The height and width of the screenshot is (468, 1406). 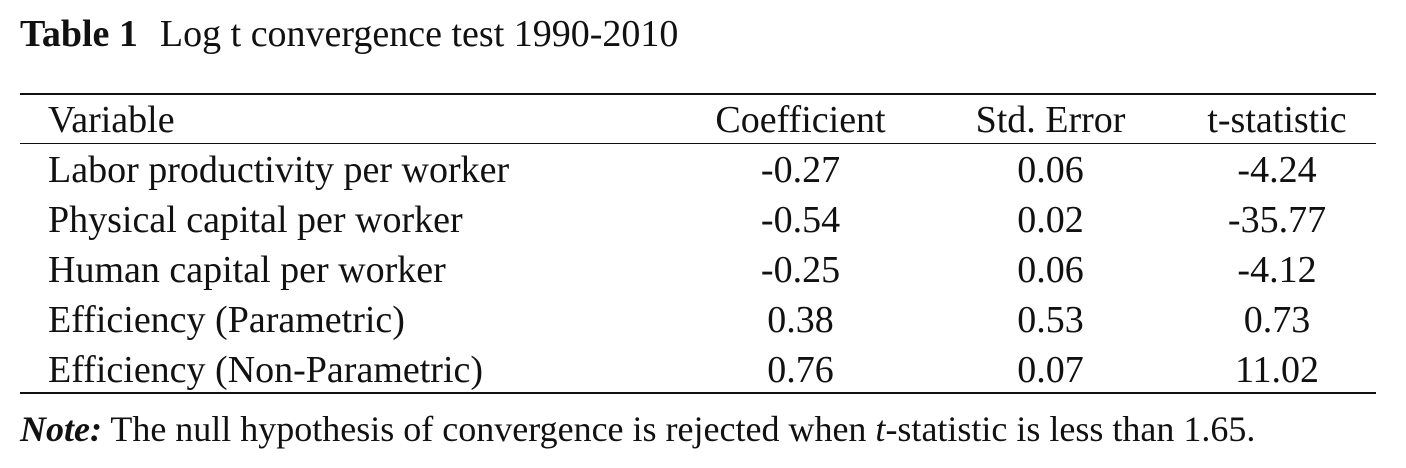 I want to click on t-statistic-cell: -4.24, so click(x=1277, y=170).